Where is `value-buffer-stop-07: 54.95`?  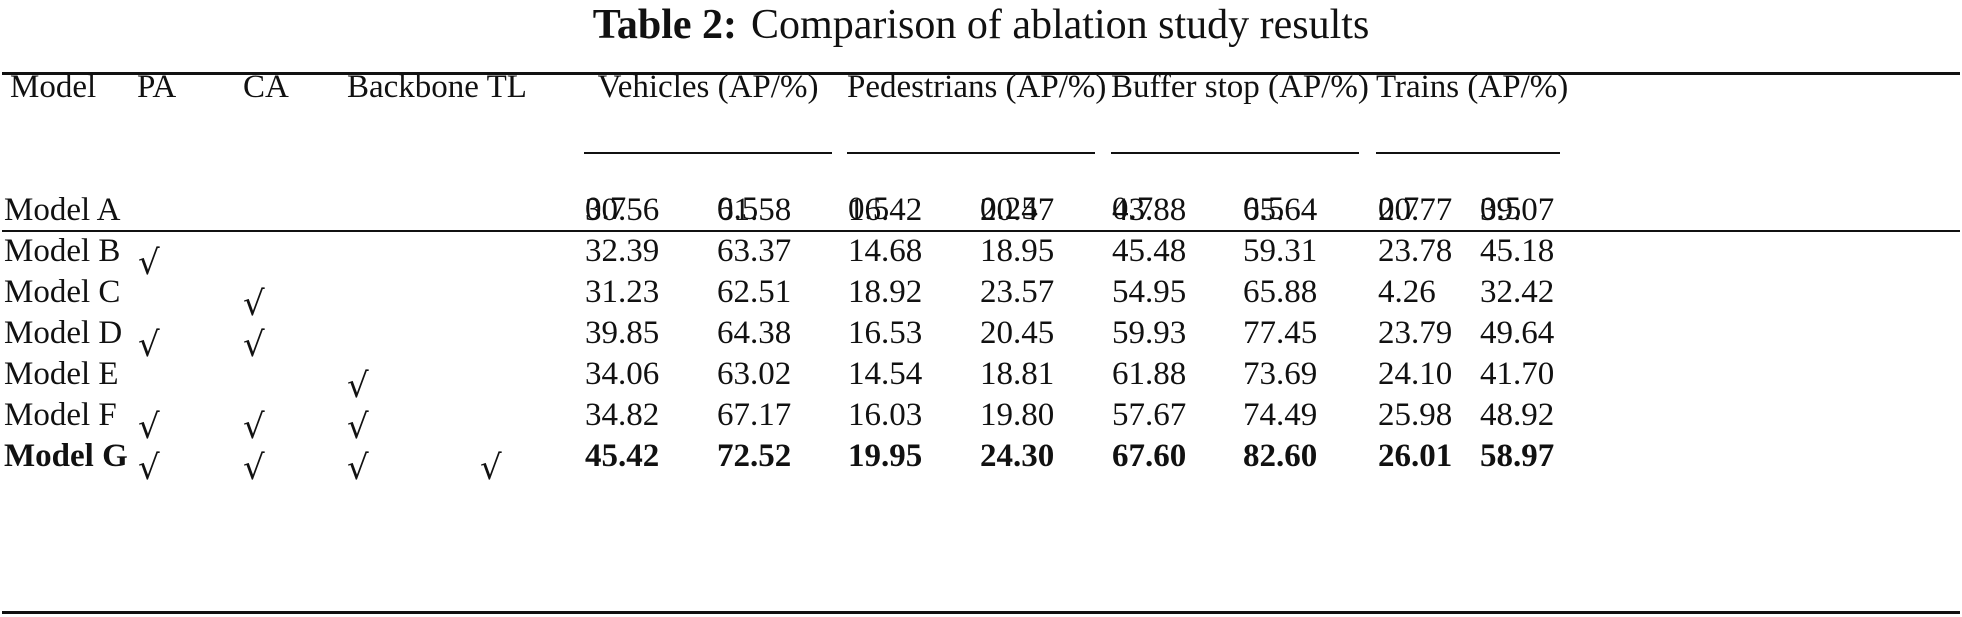 value-buffer-stop-07: 54.95 is located at coordinates (1149, 292).